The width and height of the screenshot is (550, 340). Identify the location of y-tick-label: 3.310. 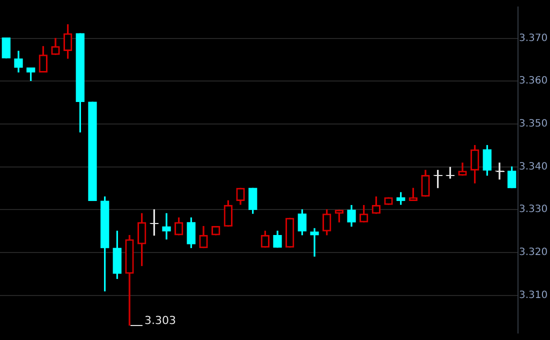
(533, 295).